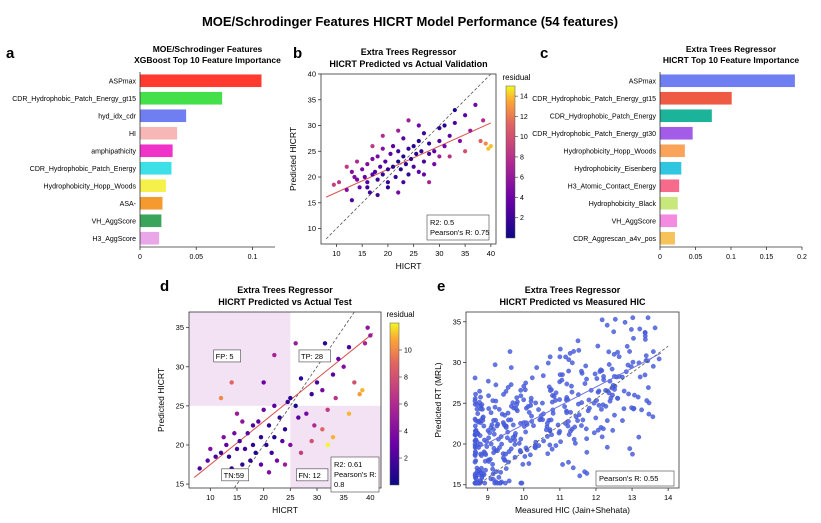 Image resolution: width=821 pixels, height=523 pixels. I want to click on chart-title-line: XGBoost Top 10 Feature Importance, so click(207, 60).